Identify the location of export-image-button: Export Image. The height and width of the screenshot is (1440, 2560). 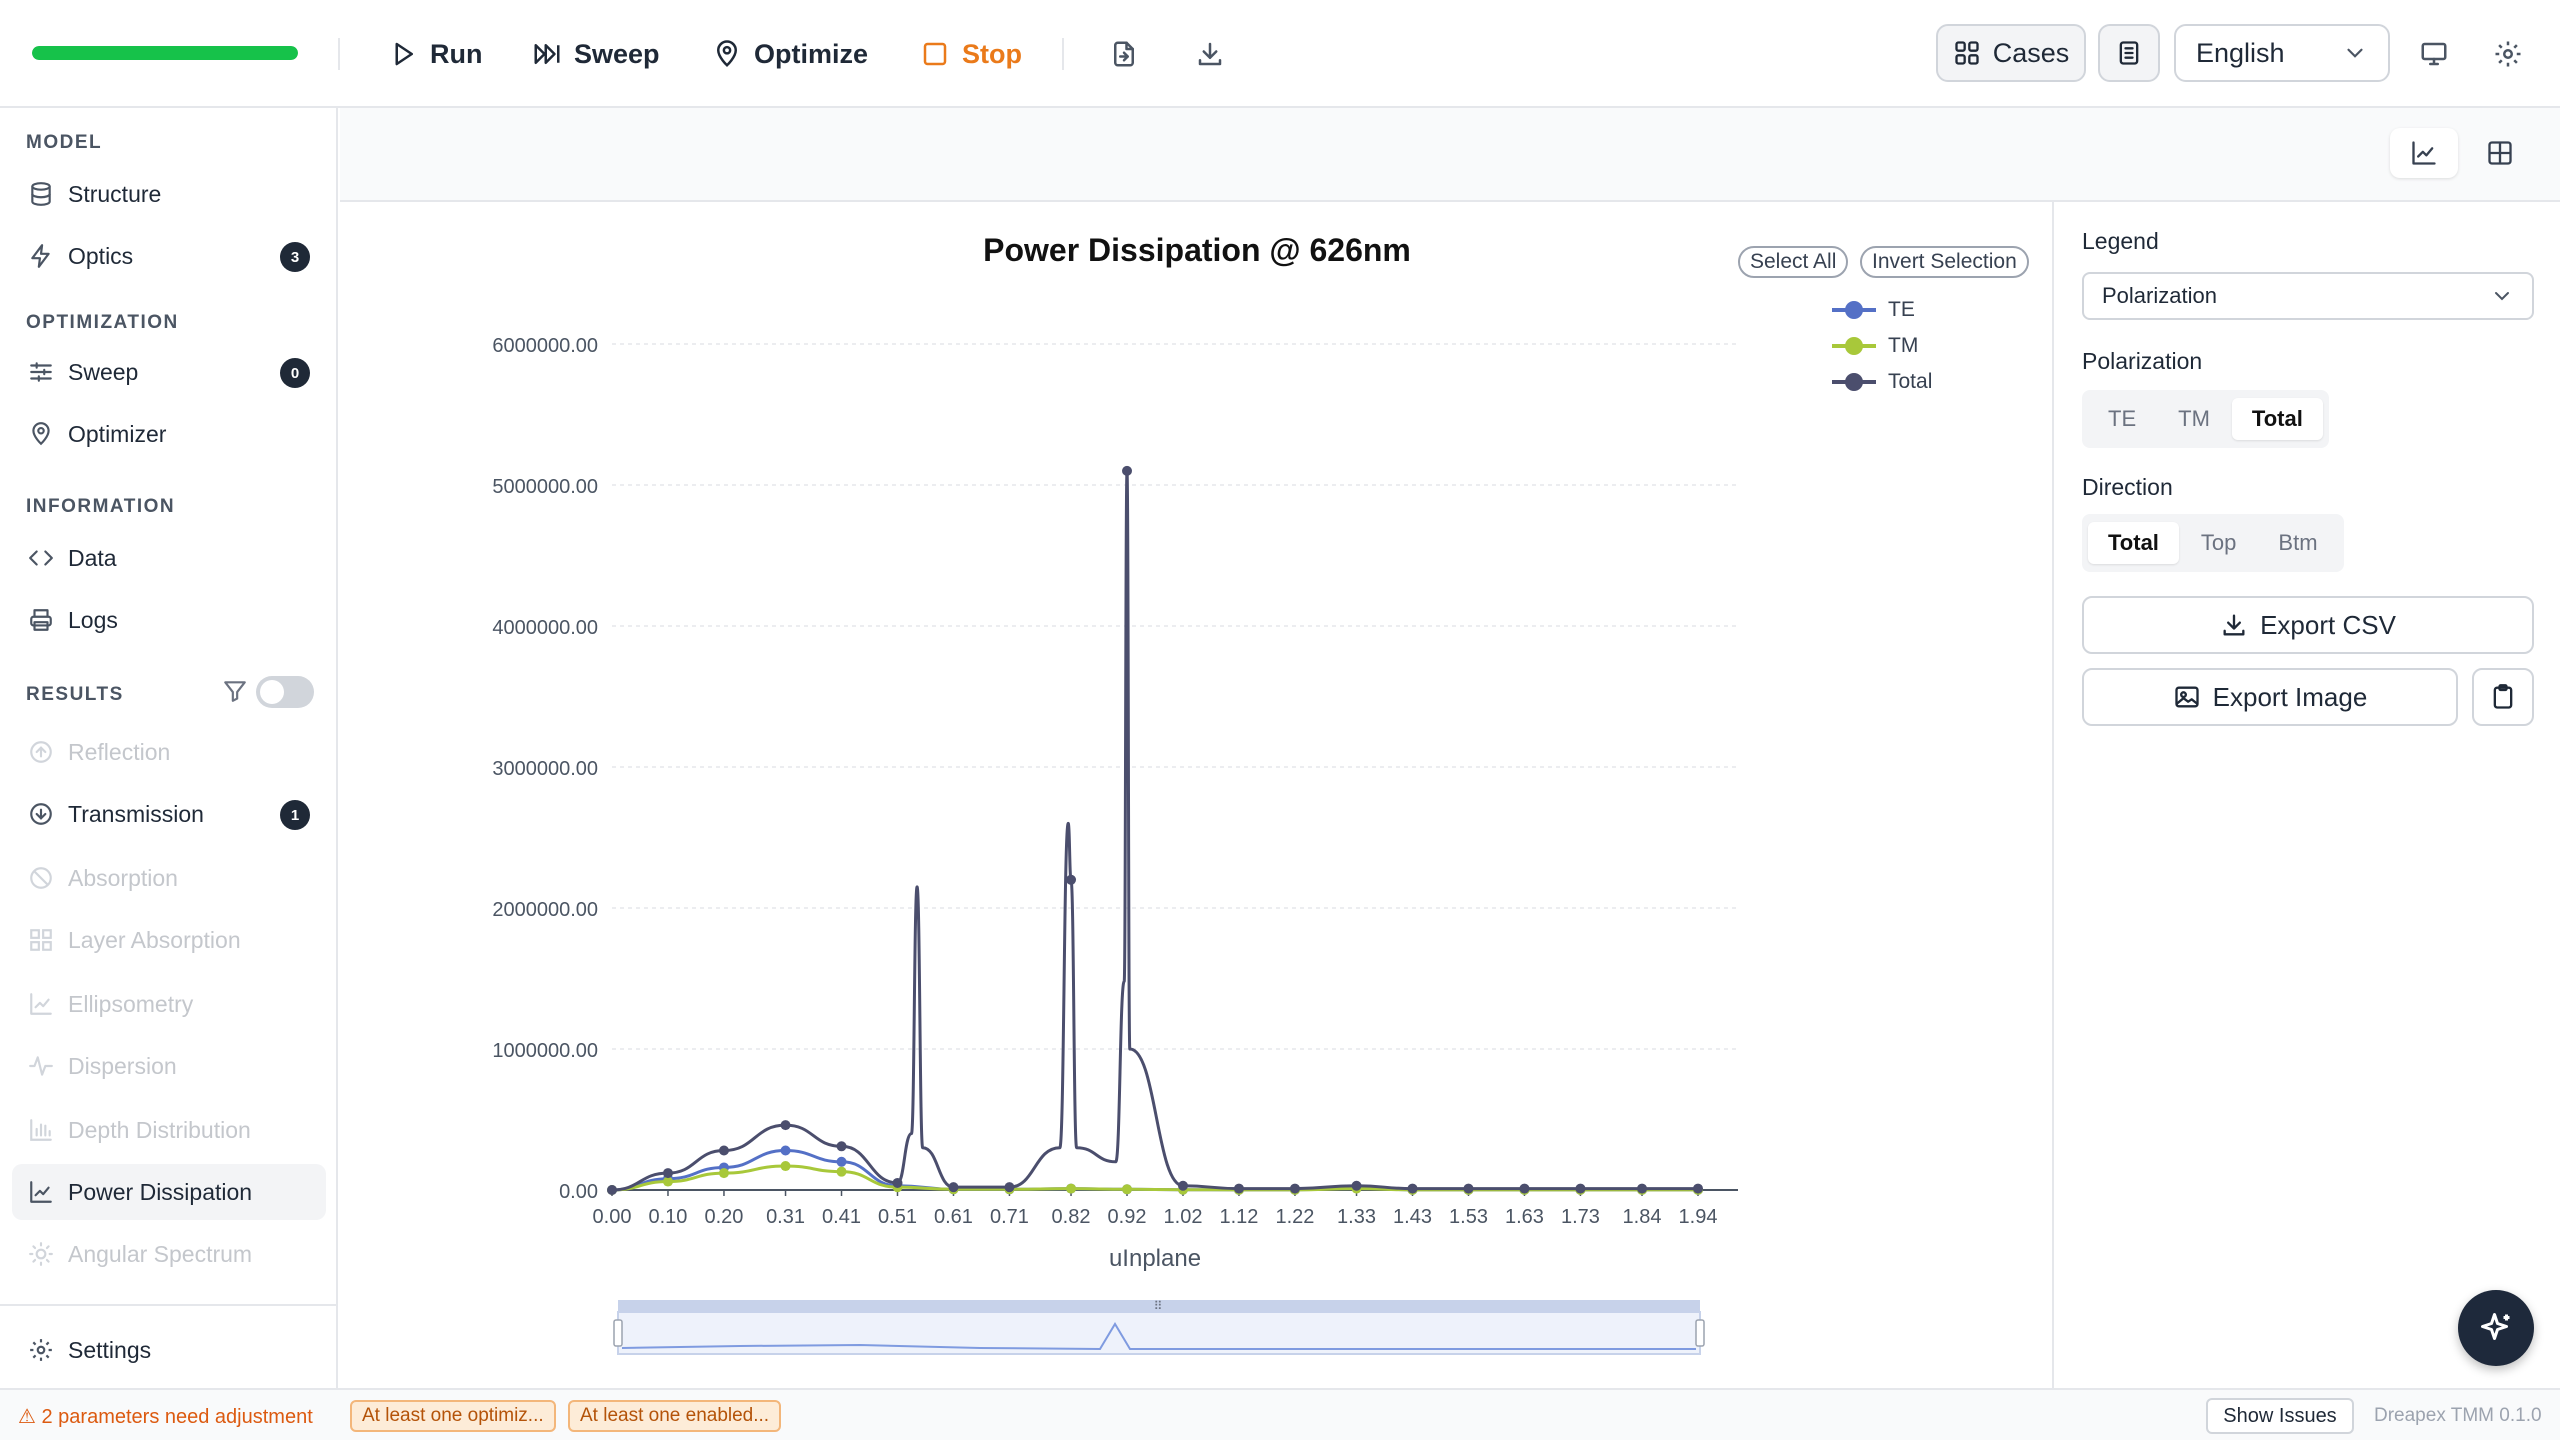
(2270, 697).